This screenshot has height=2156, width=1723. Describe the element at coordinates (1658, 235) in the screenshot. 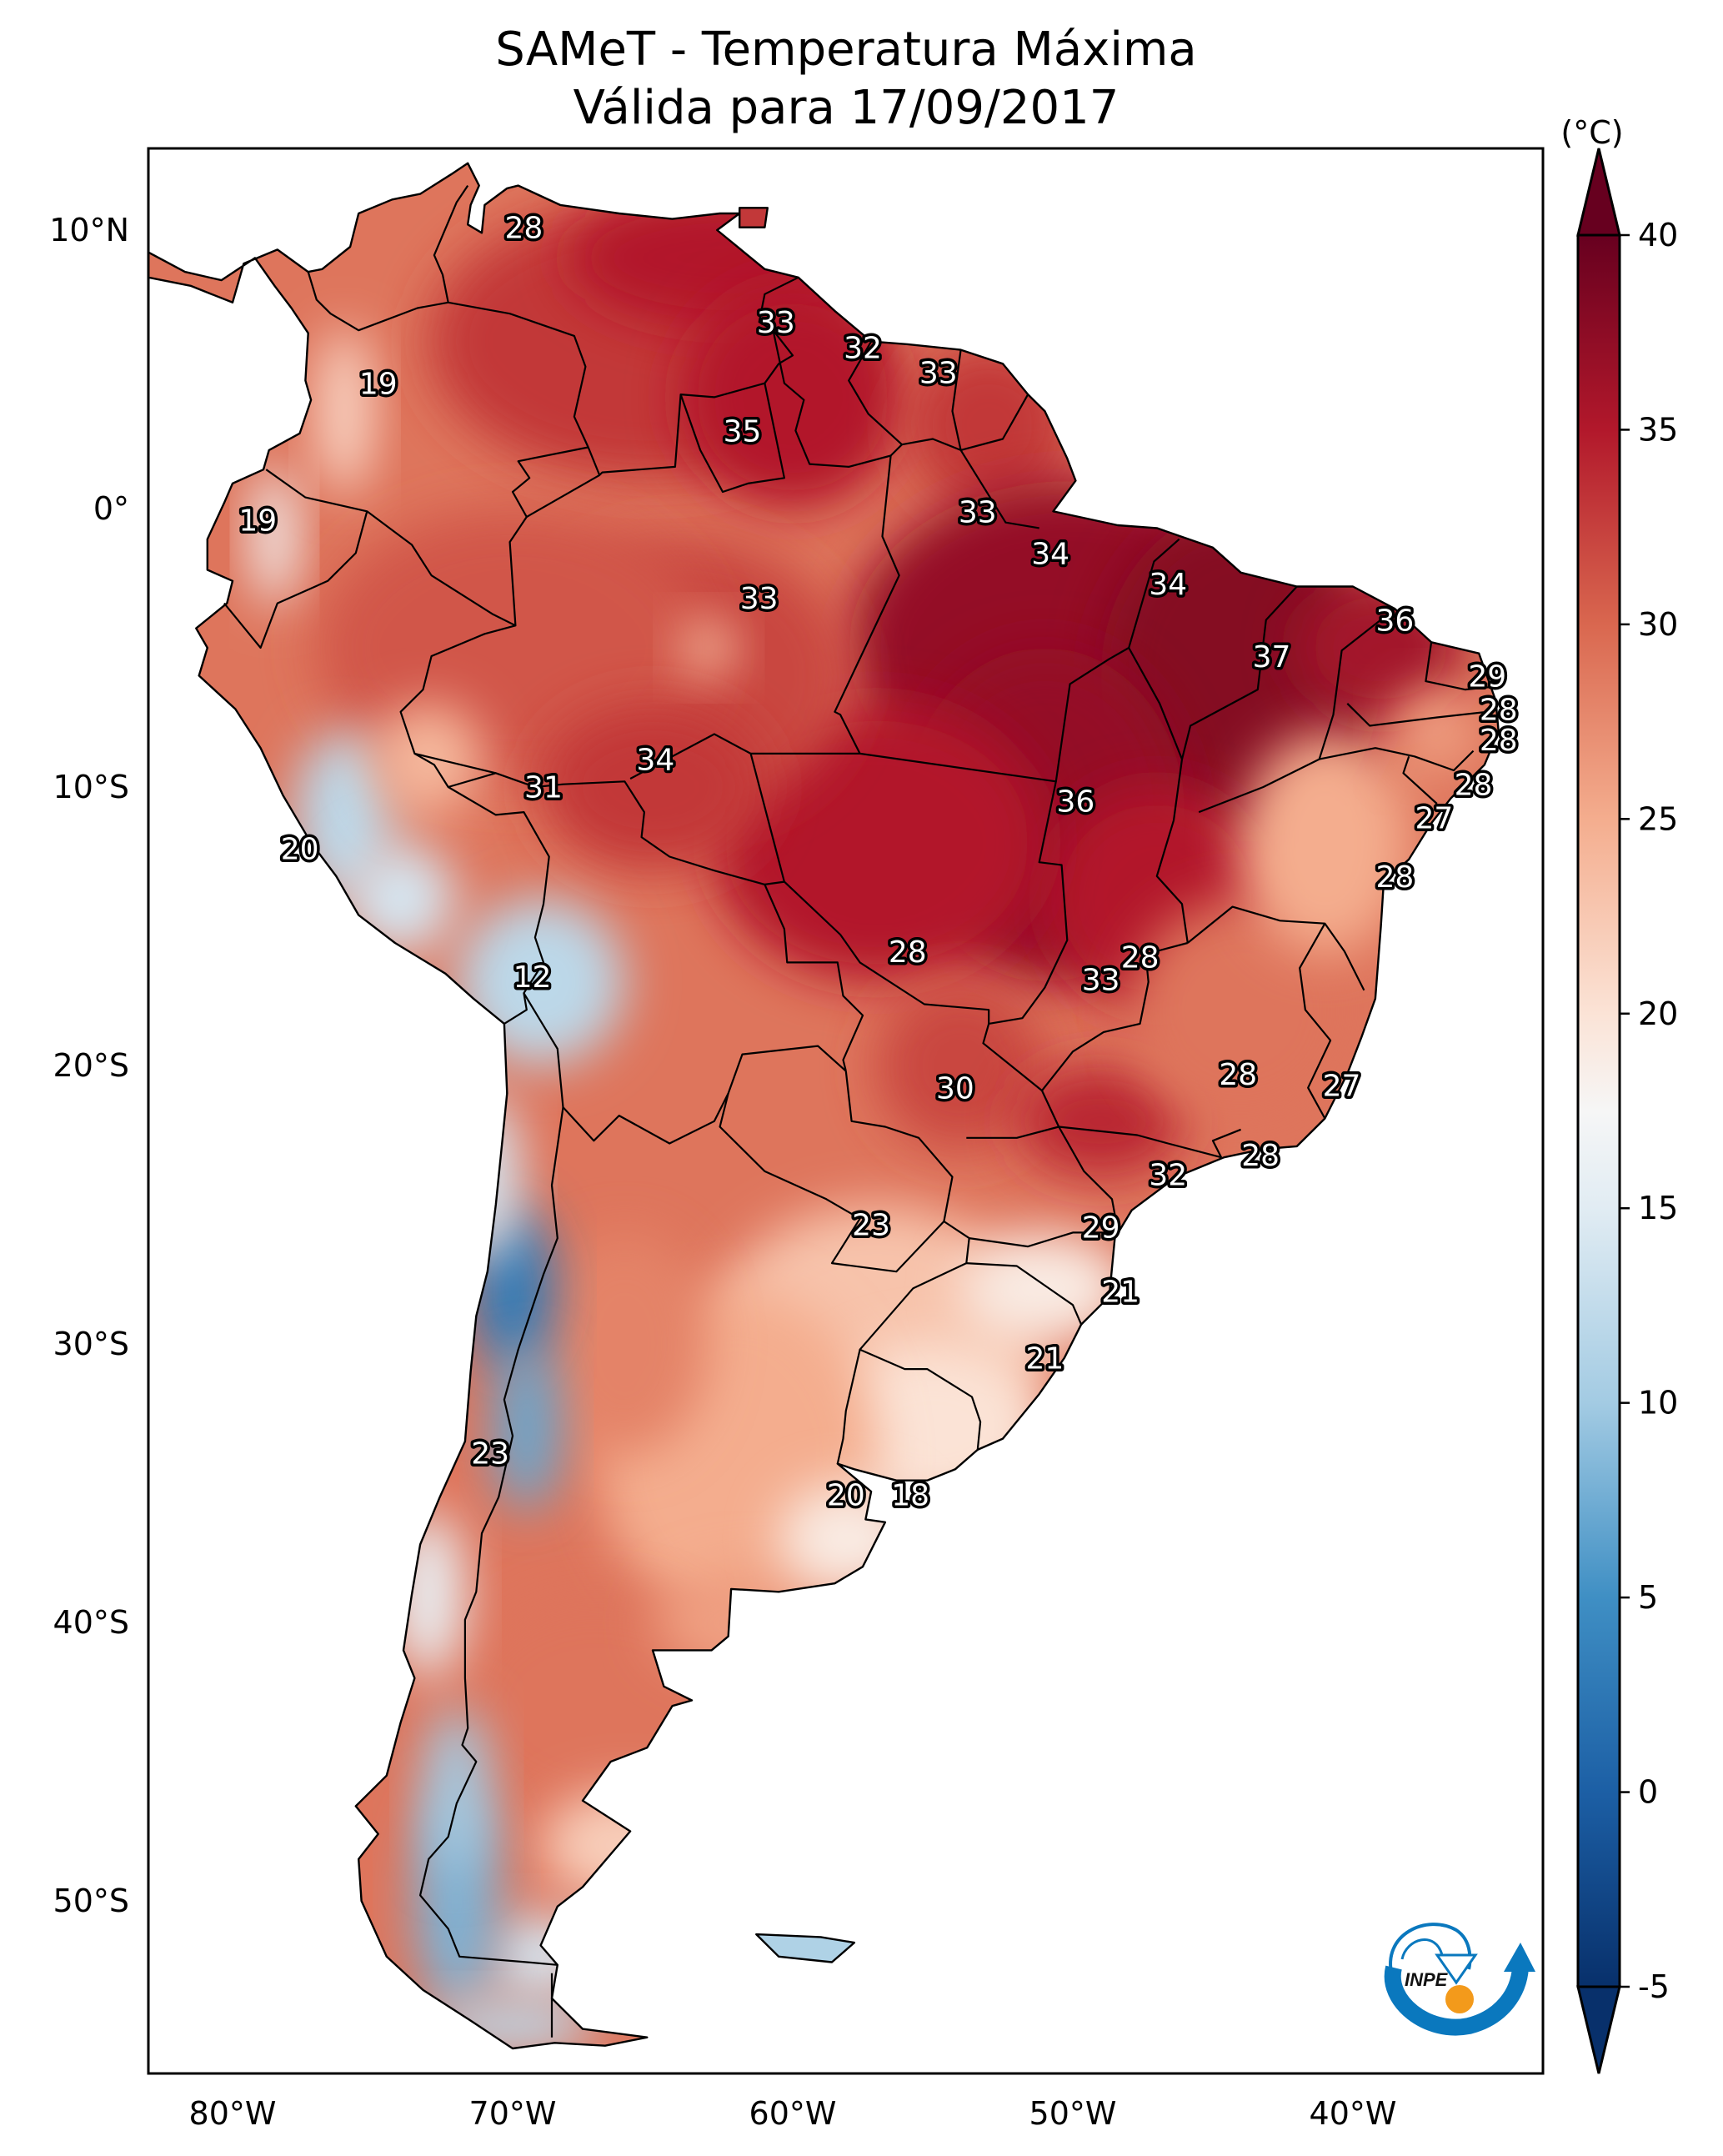

I see `colorbar-tick-label: 40` at that location.